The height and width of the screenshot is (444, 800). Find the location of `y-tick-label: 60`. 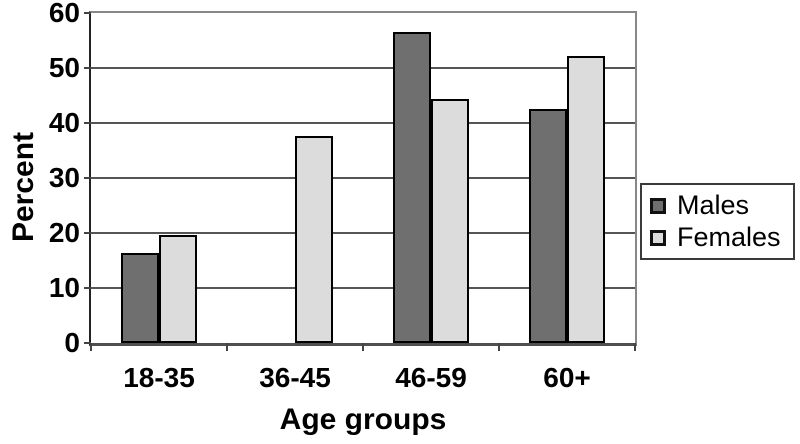

y-tick-label: 60 is located at coordinates (64, 14).